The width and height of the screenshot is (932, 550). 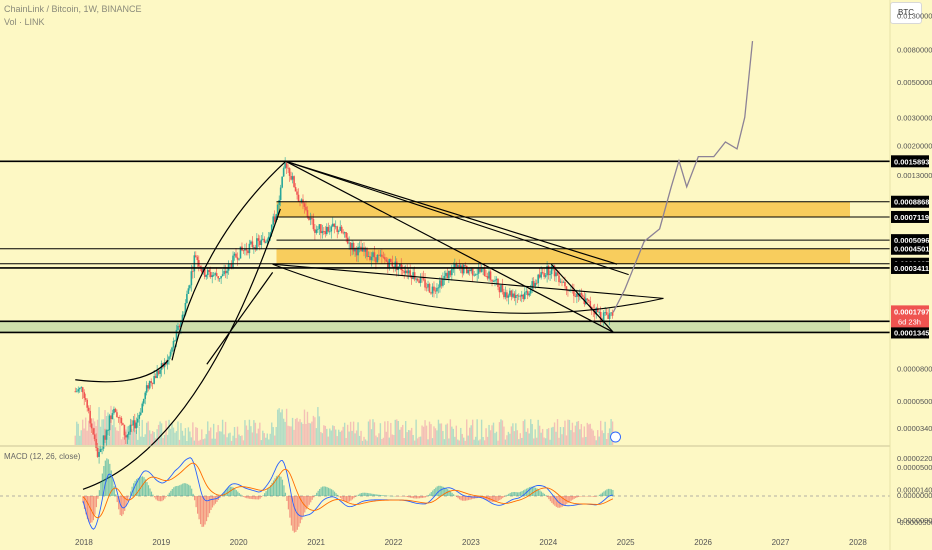 I want to click on currency-button: BTC, so click(x=906, y=13).